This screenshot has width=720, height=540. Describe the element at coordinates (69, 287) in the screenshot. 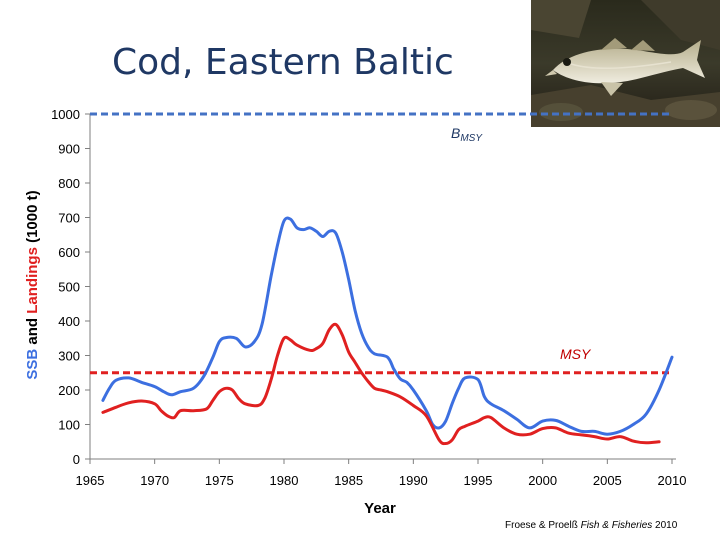

I see `y-tick-label: 500` at that location.